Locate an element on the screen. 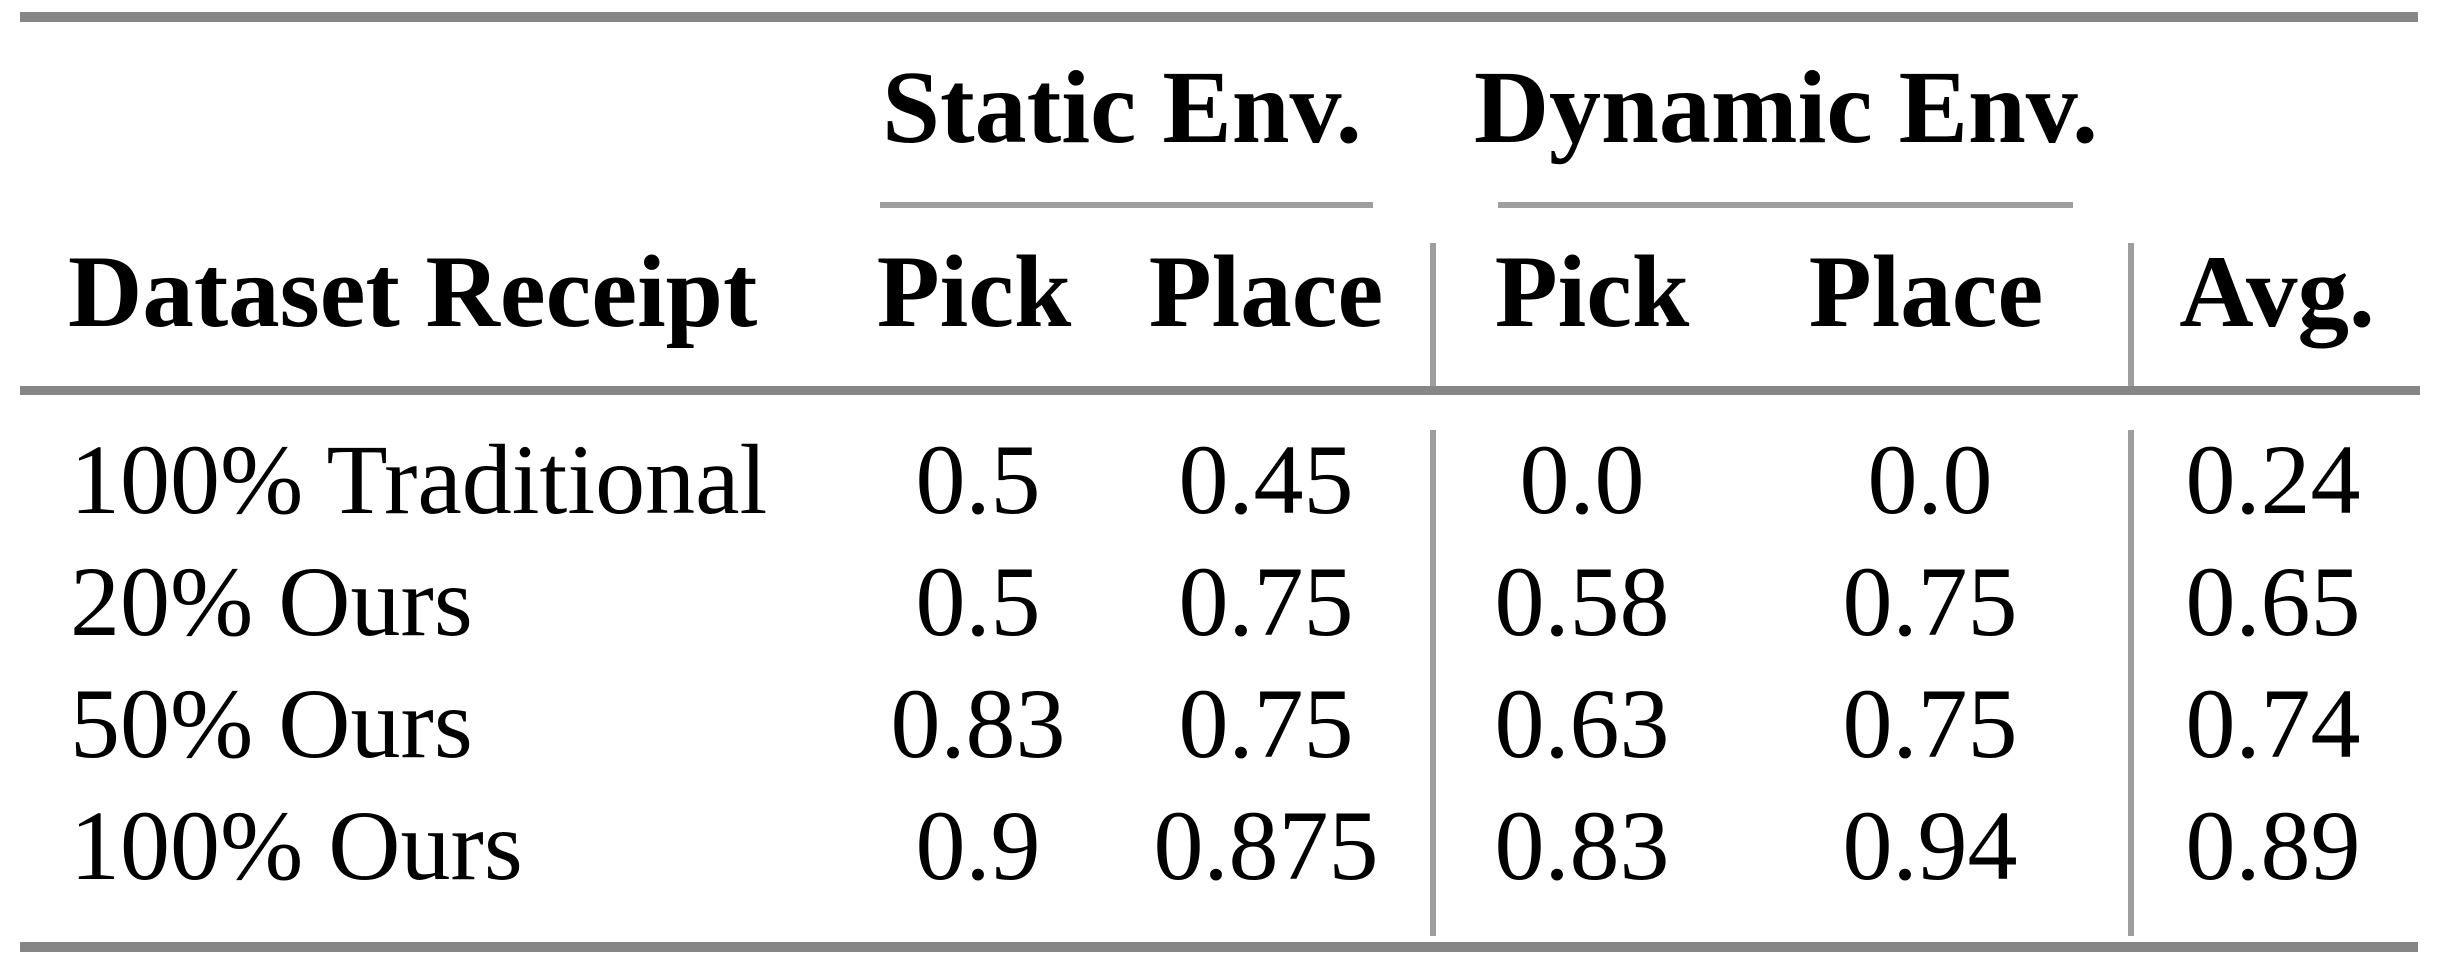 Image resolution: width=2440 pixels, height=966 pixels. group-header-static-env: Static Env. is located at coordinates (1122, 107).